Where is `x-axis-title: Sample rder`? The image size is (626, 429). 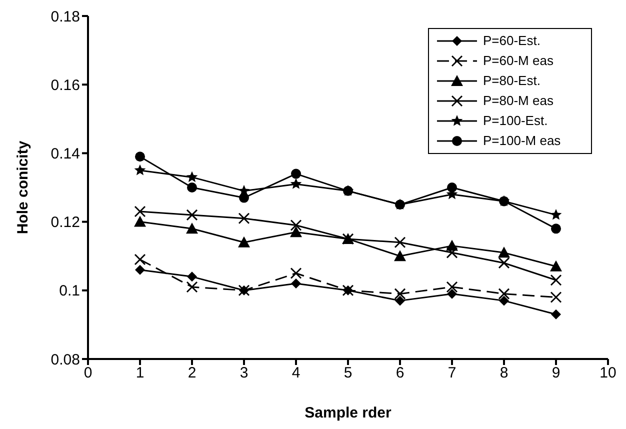 x-axis-title: Sample rder is located at coordinates (348, 413).